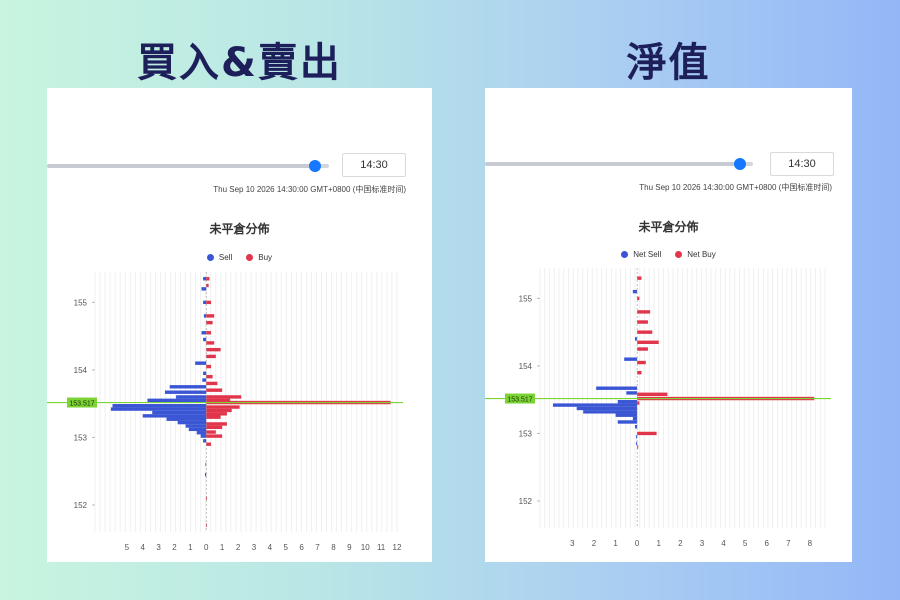 The height and width of the screenshot is (600, 900). Describe the element at coordinates (381, 547) in the screenshot. I see `x-tick-label: 11` at that location.